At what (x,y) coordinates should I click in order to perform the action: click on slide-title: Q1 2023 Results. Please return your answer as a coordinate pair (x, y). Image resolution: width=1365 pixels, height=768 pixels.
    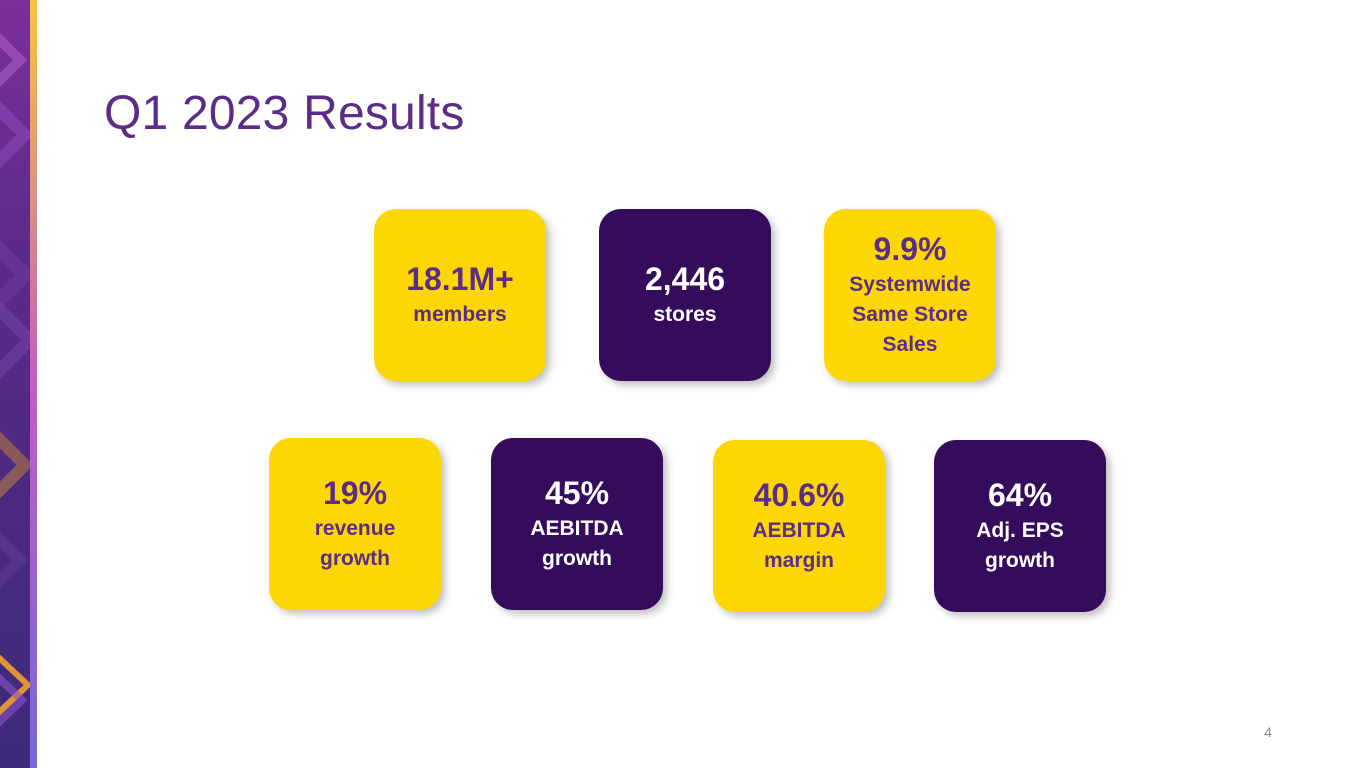
    Looking at the image, I should click on (284, 113).